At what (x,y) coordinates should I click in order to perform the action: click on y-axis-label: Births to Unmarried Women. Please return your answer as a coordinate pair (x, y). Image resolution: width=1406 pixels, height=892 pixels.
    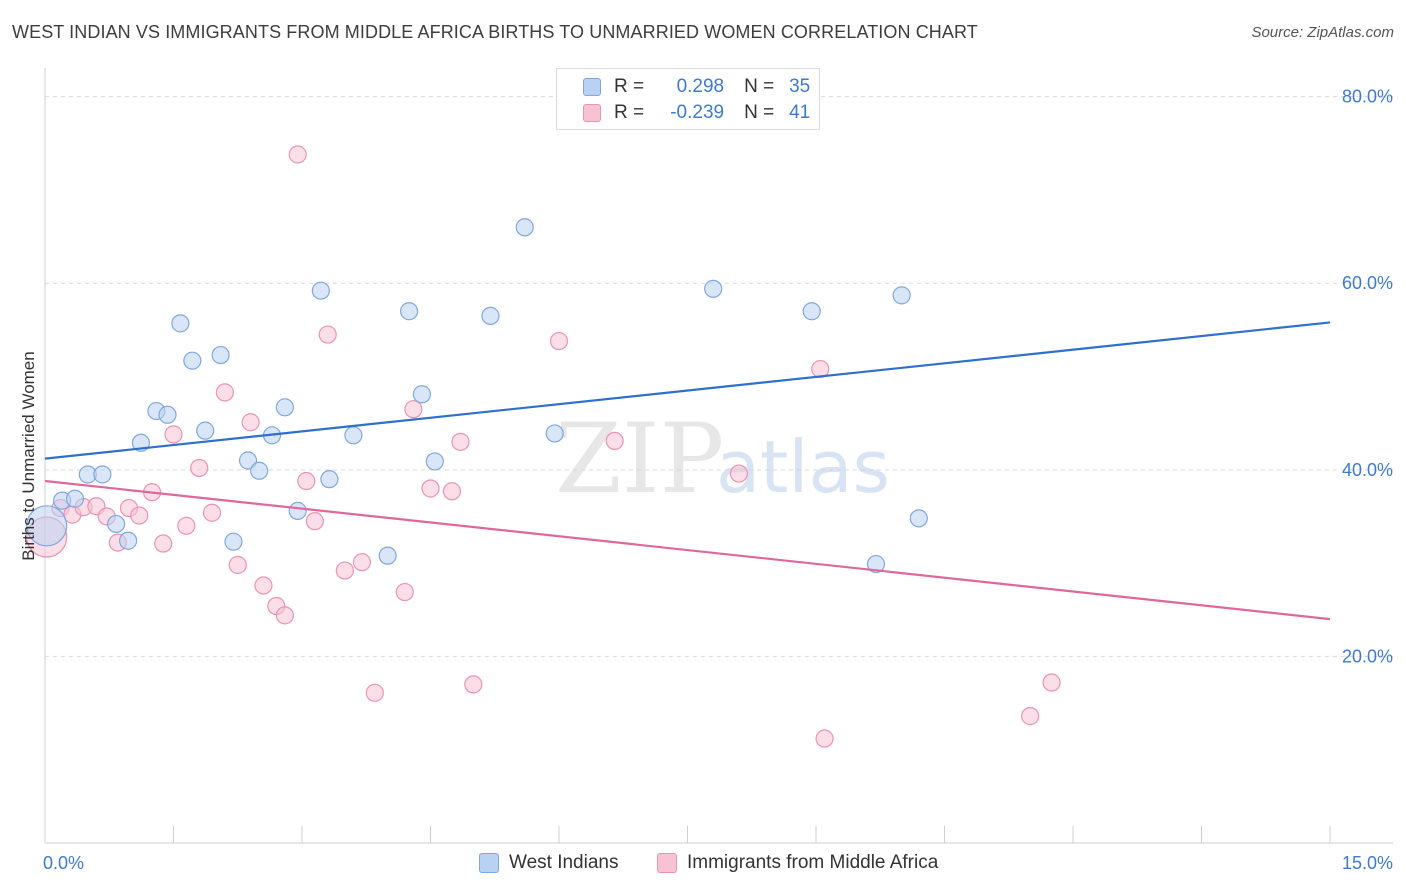
    Looking at the image, I should click on (28, 455).